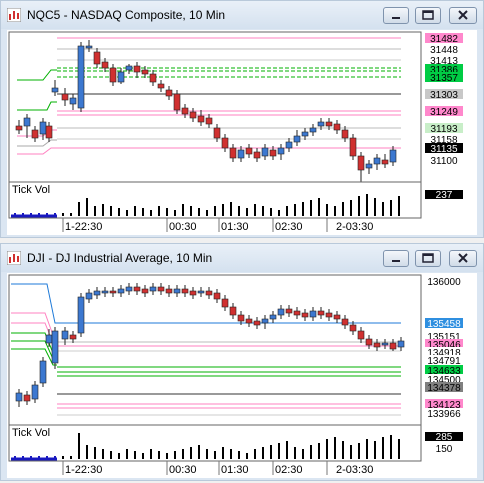 The image size is (484, 483). Describe the element at coordinates (126, 15) in the screenshot. I see `window-title: NQC5 - NASDAQ Composite, 10 Min` at that location.